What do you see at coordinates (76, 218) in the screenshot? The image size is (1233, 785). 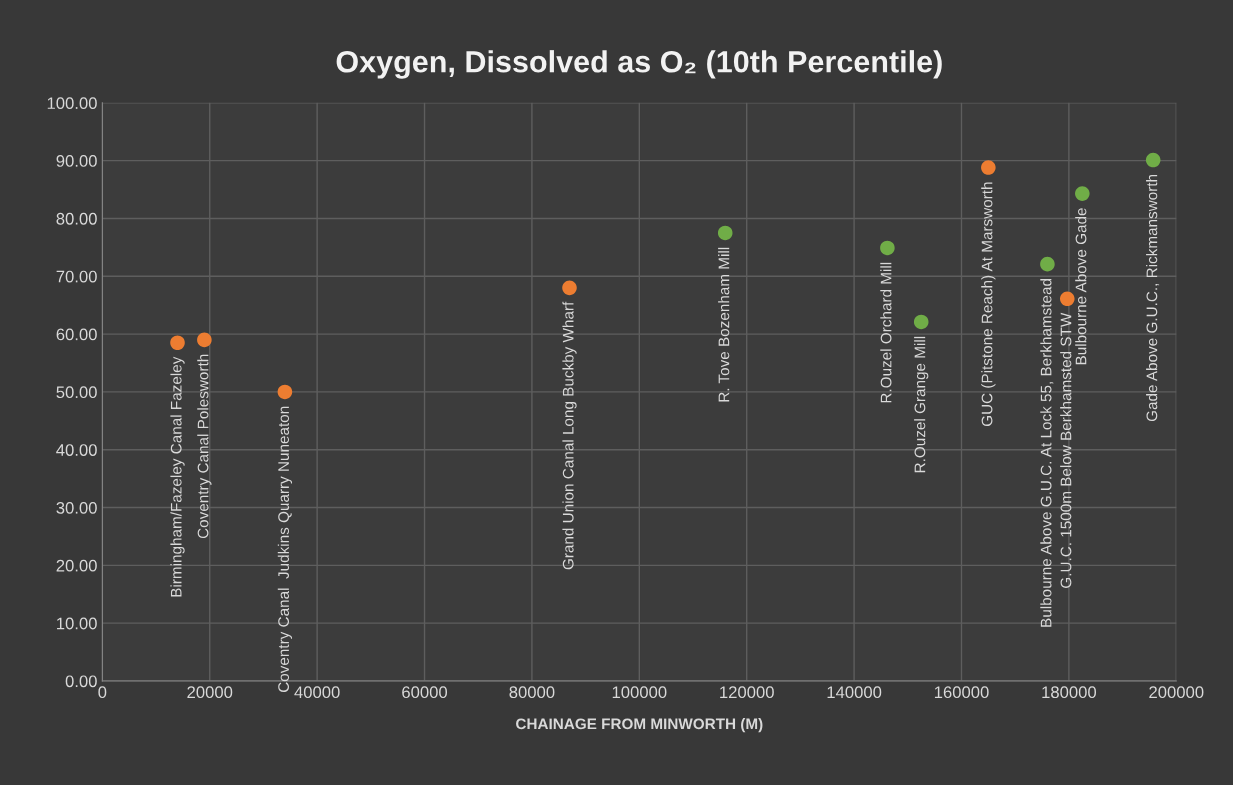 I see `y-tick-label: 80.00` at bounding box center [76, 218].